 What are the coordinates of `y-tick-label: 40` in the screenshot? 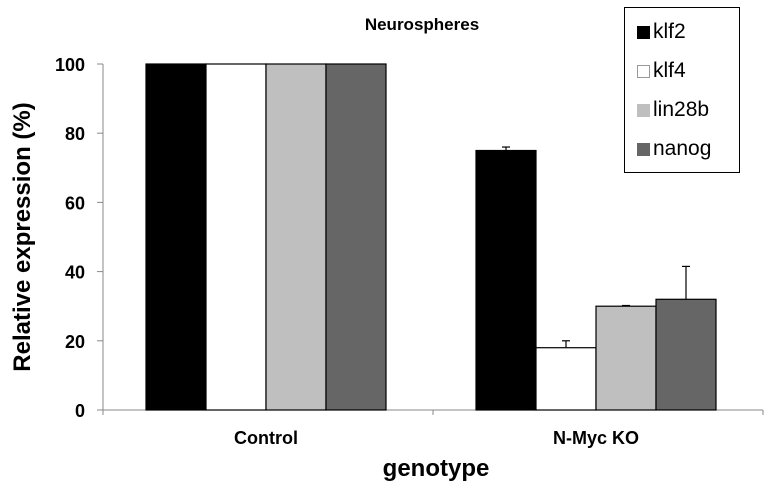 It's located at (75, 273).